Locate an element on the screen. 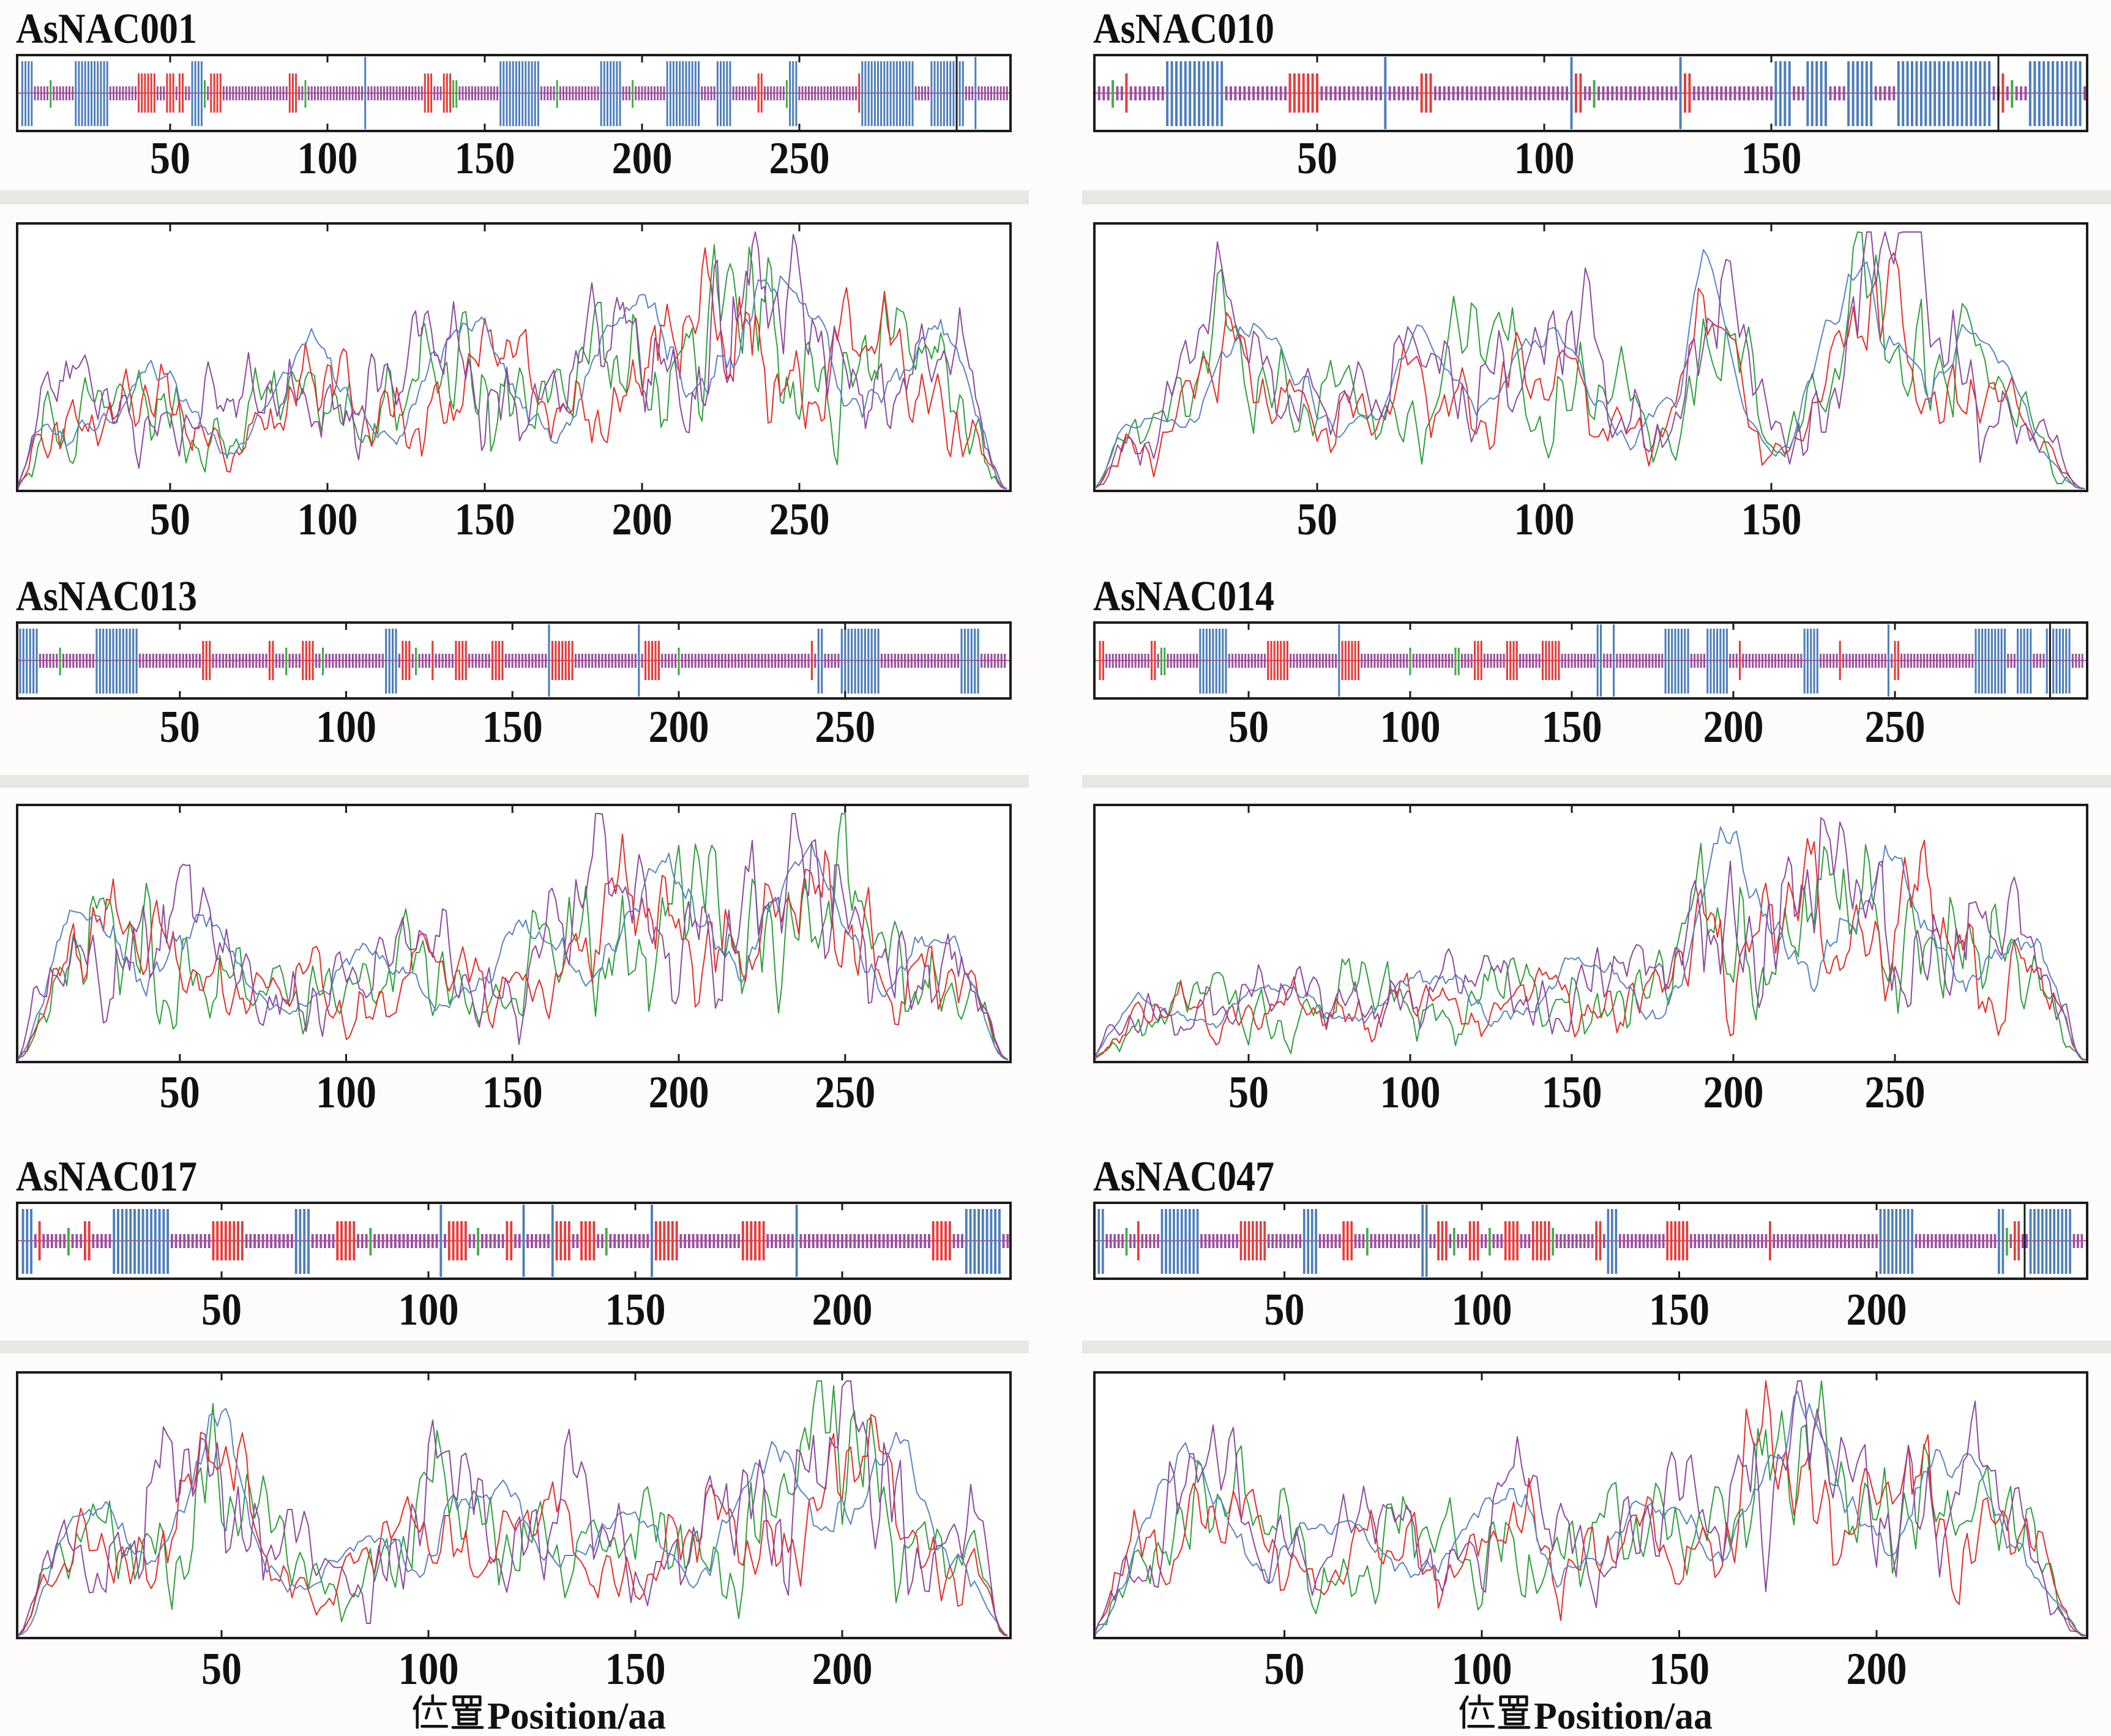 Image resolution: width=2111 pixels, height=1736 pixels. svg-text: AsNAC047 is located at coordinates (1183, 1176).